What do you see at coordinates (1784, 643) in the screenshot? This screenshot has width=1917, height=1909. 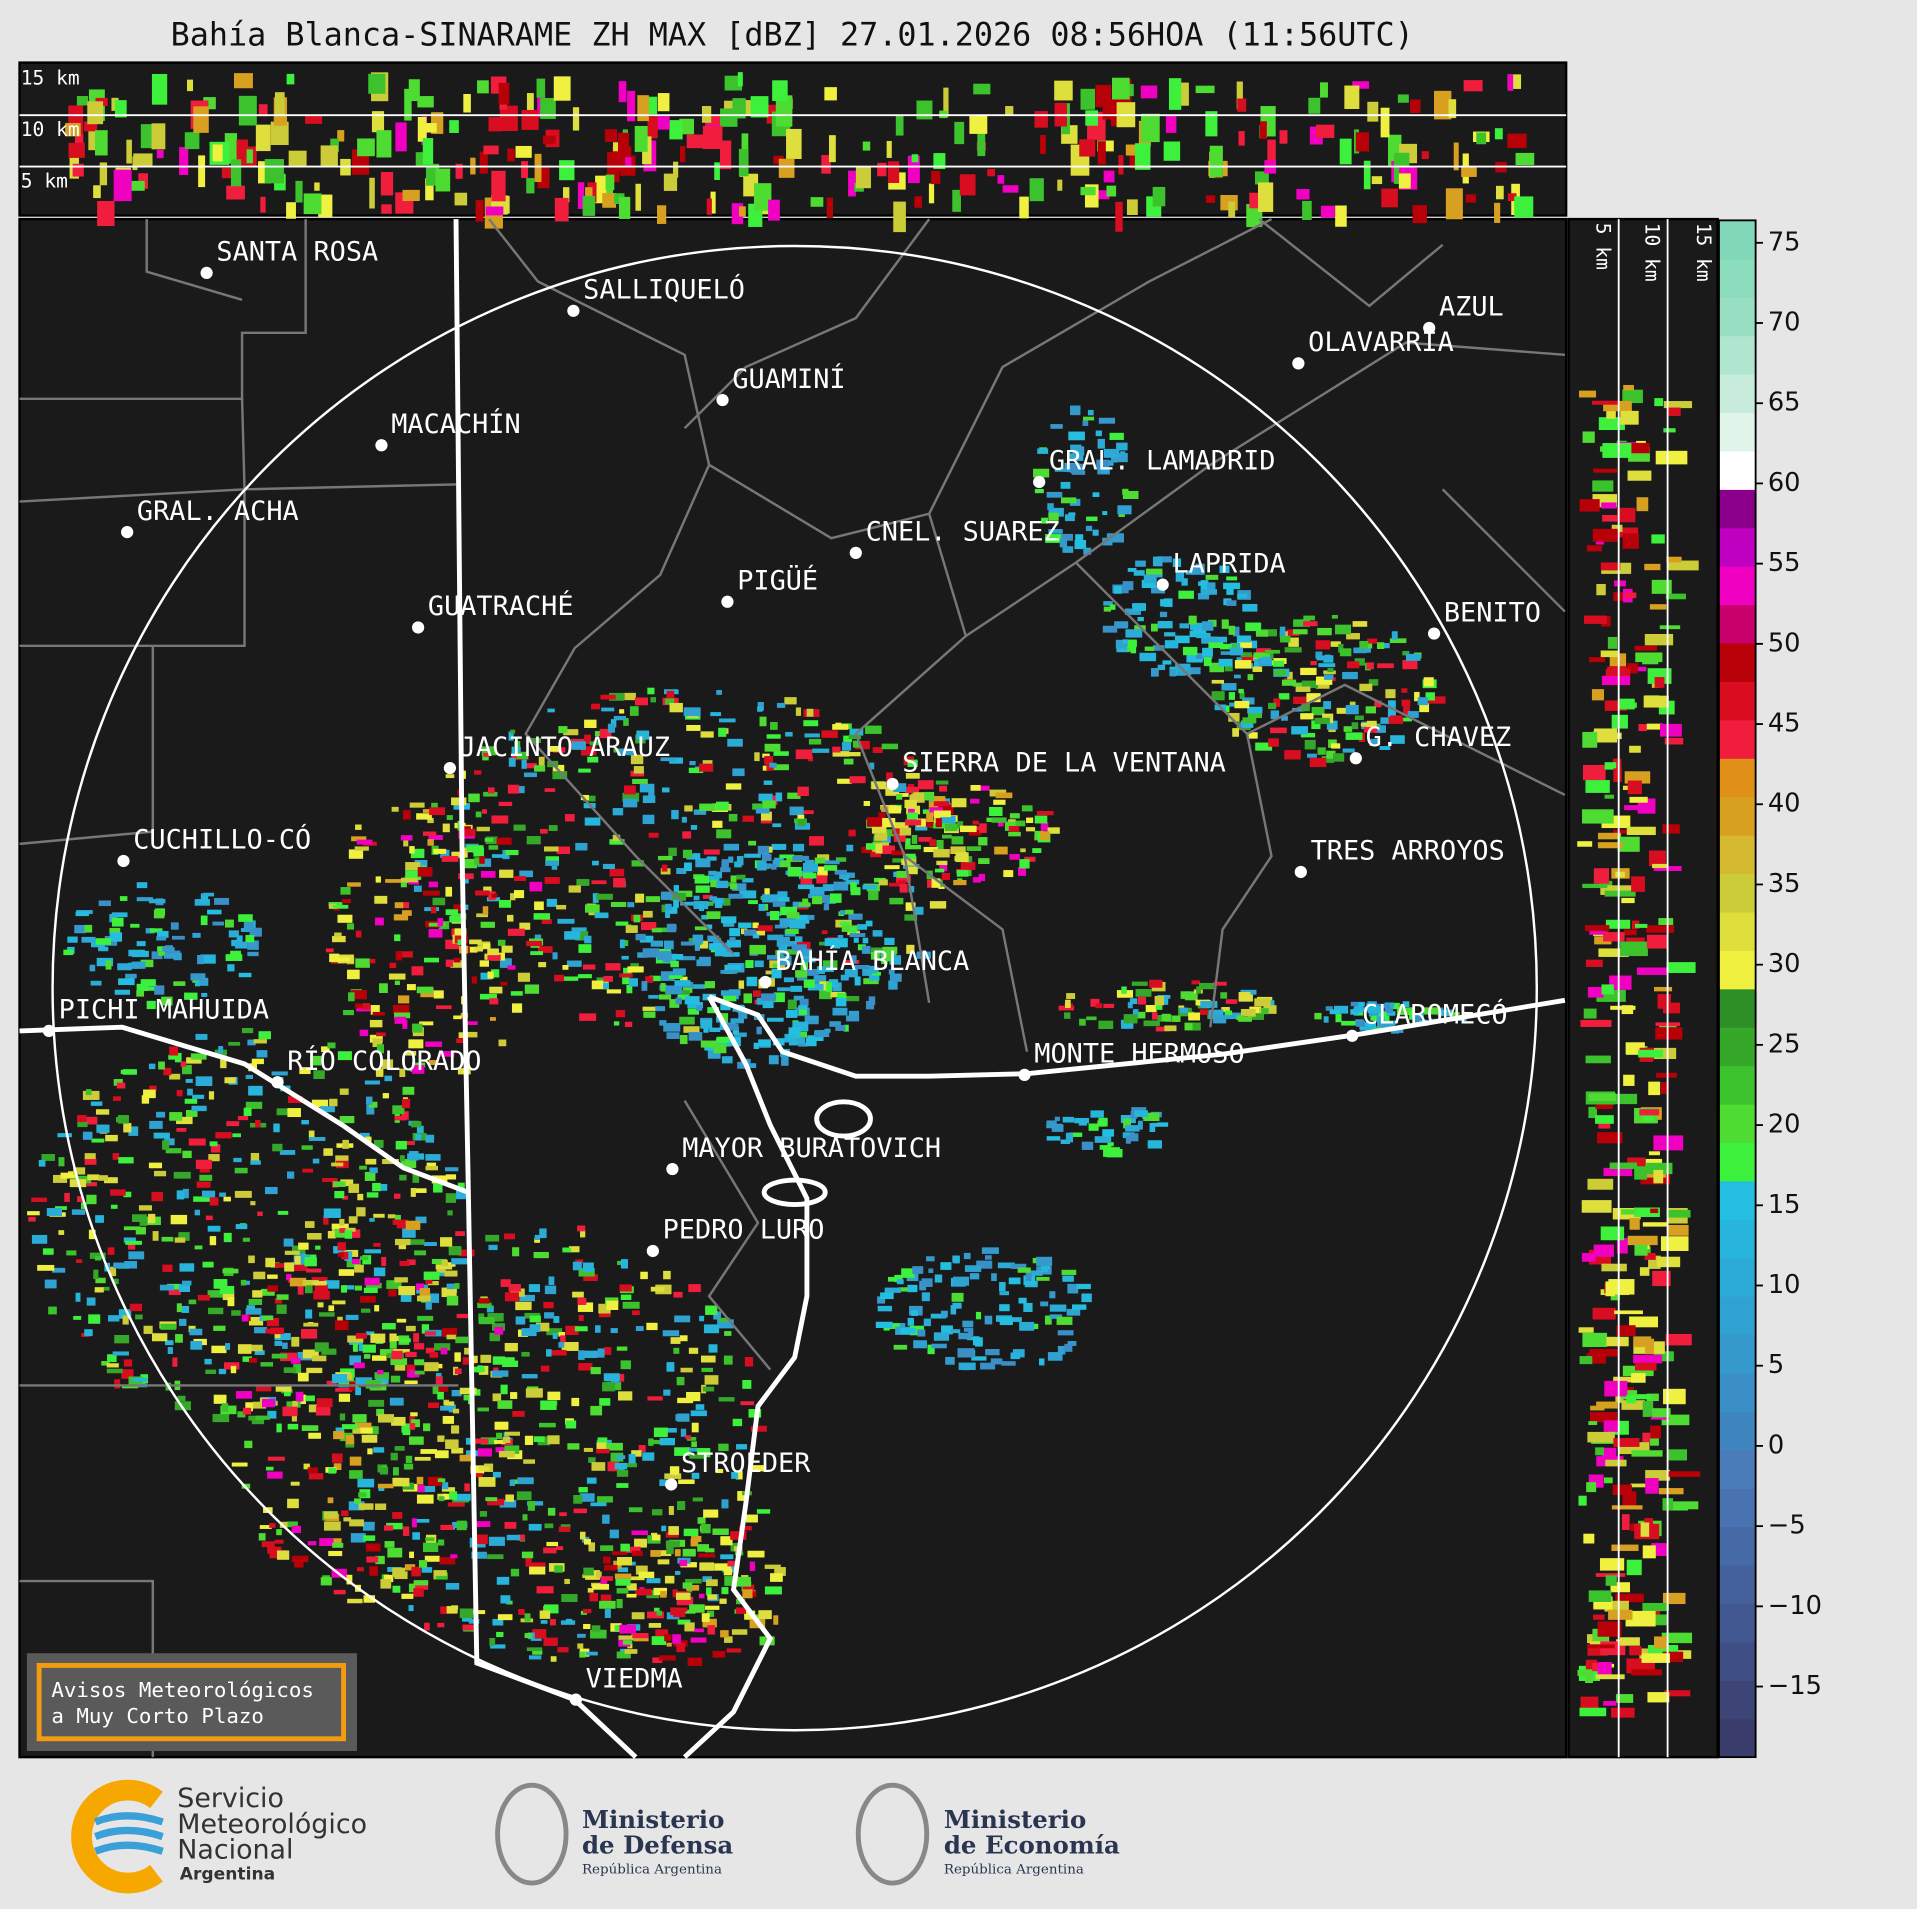 I see `colorbar-tick-label: 50` at bounding box center [1784, 643].